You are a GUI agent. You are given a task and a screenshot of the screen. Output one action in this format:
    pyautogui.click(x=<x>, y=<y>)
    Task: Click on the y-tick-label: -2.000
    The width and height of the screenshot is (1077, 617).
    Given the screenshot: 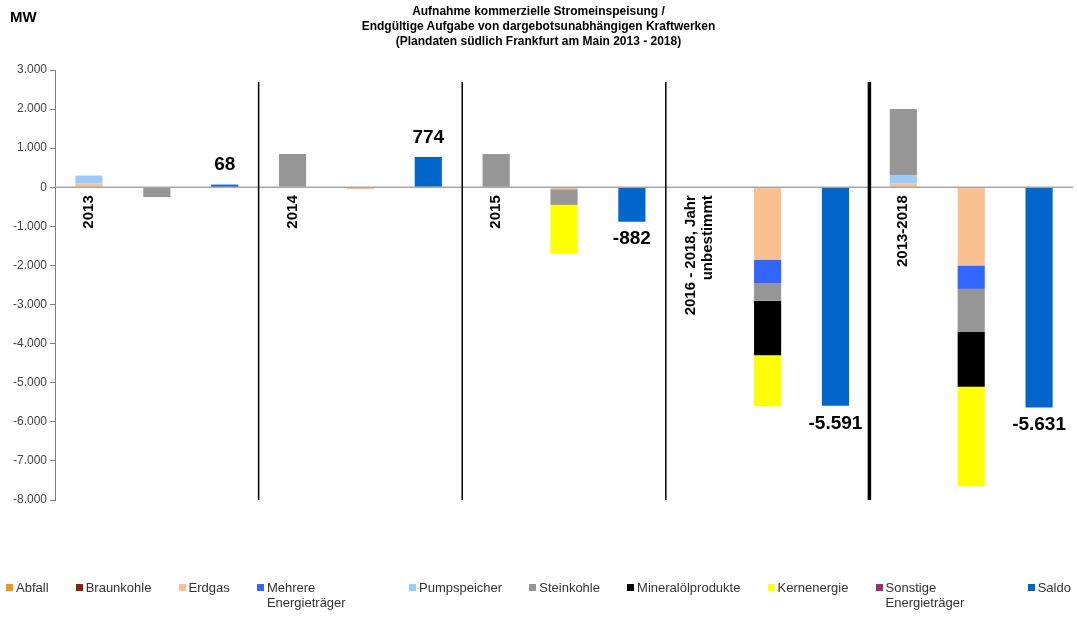 What is the action you would take?
    pyautogui.click(x=30, y=264)
    